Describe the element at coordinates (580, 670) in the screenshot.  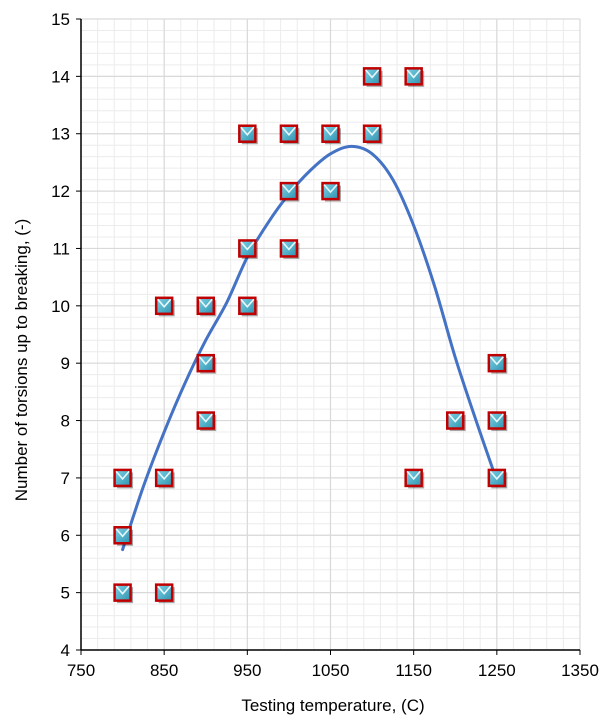
I see `x-tick-label: 1350` at that location.